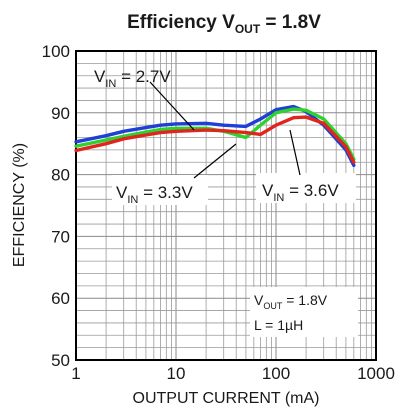 The image size is (404, 413). What do you see at coordinates (376, 373) in the screenshot?
I see `x-tick-label: 1000` at bounding box center [376, 373].